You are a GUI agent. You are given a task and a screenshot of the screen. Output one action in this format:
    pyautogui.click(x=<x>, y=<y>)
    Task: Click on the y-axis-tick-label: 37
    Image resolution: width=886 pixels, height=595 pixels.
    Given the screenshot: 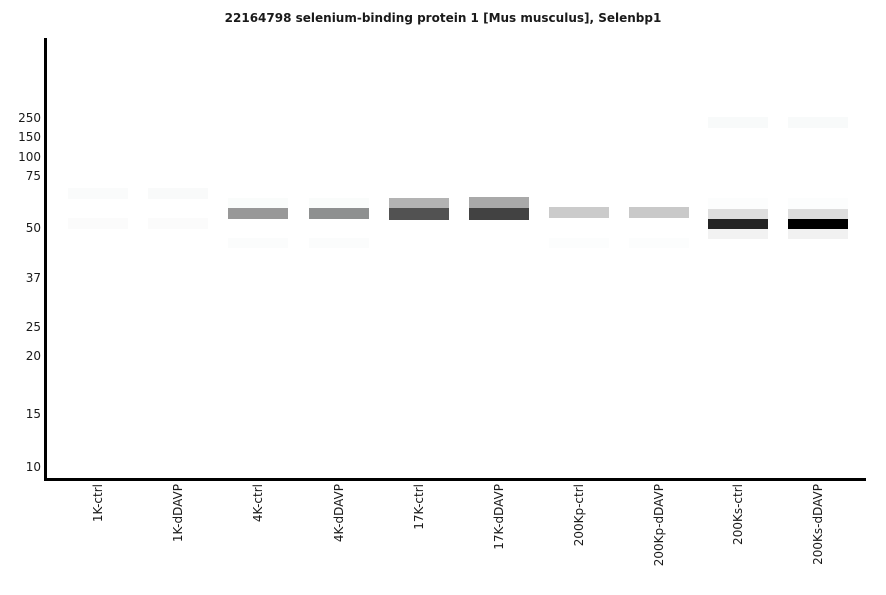 What is the action you would take?
    pyautogui.click(x=33, y=278)
    